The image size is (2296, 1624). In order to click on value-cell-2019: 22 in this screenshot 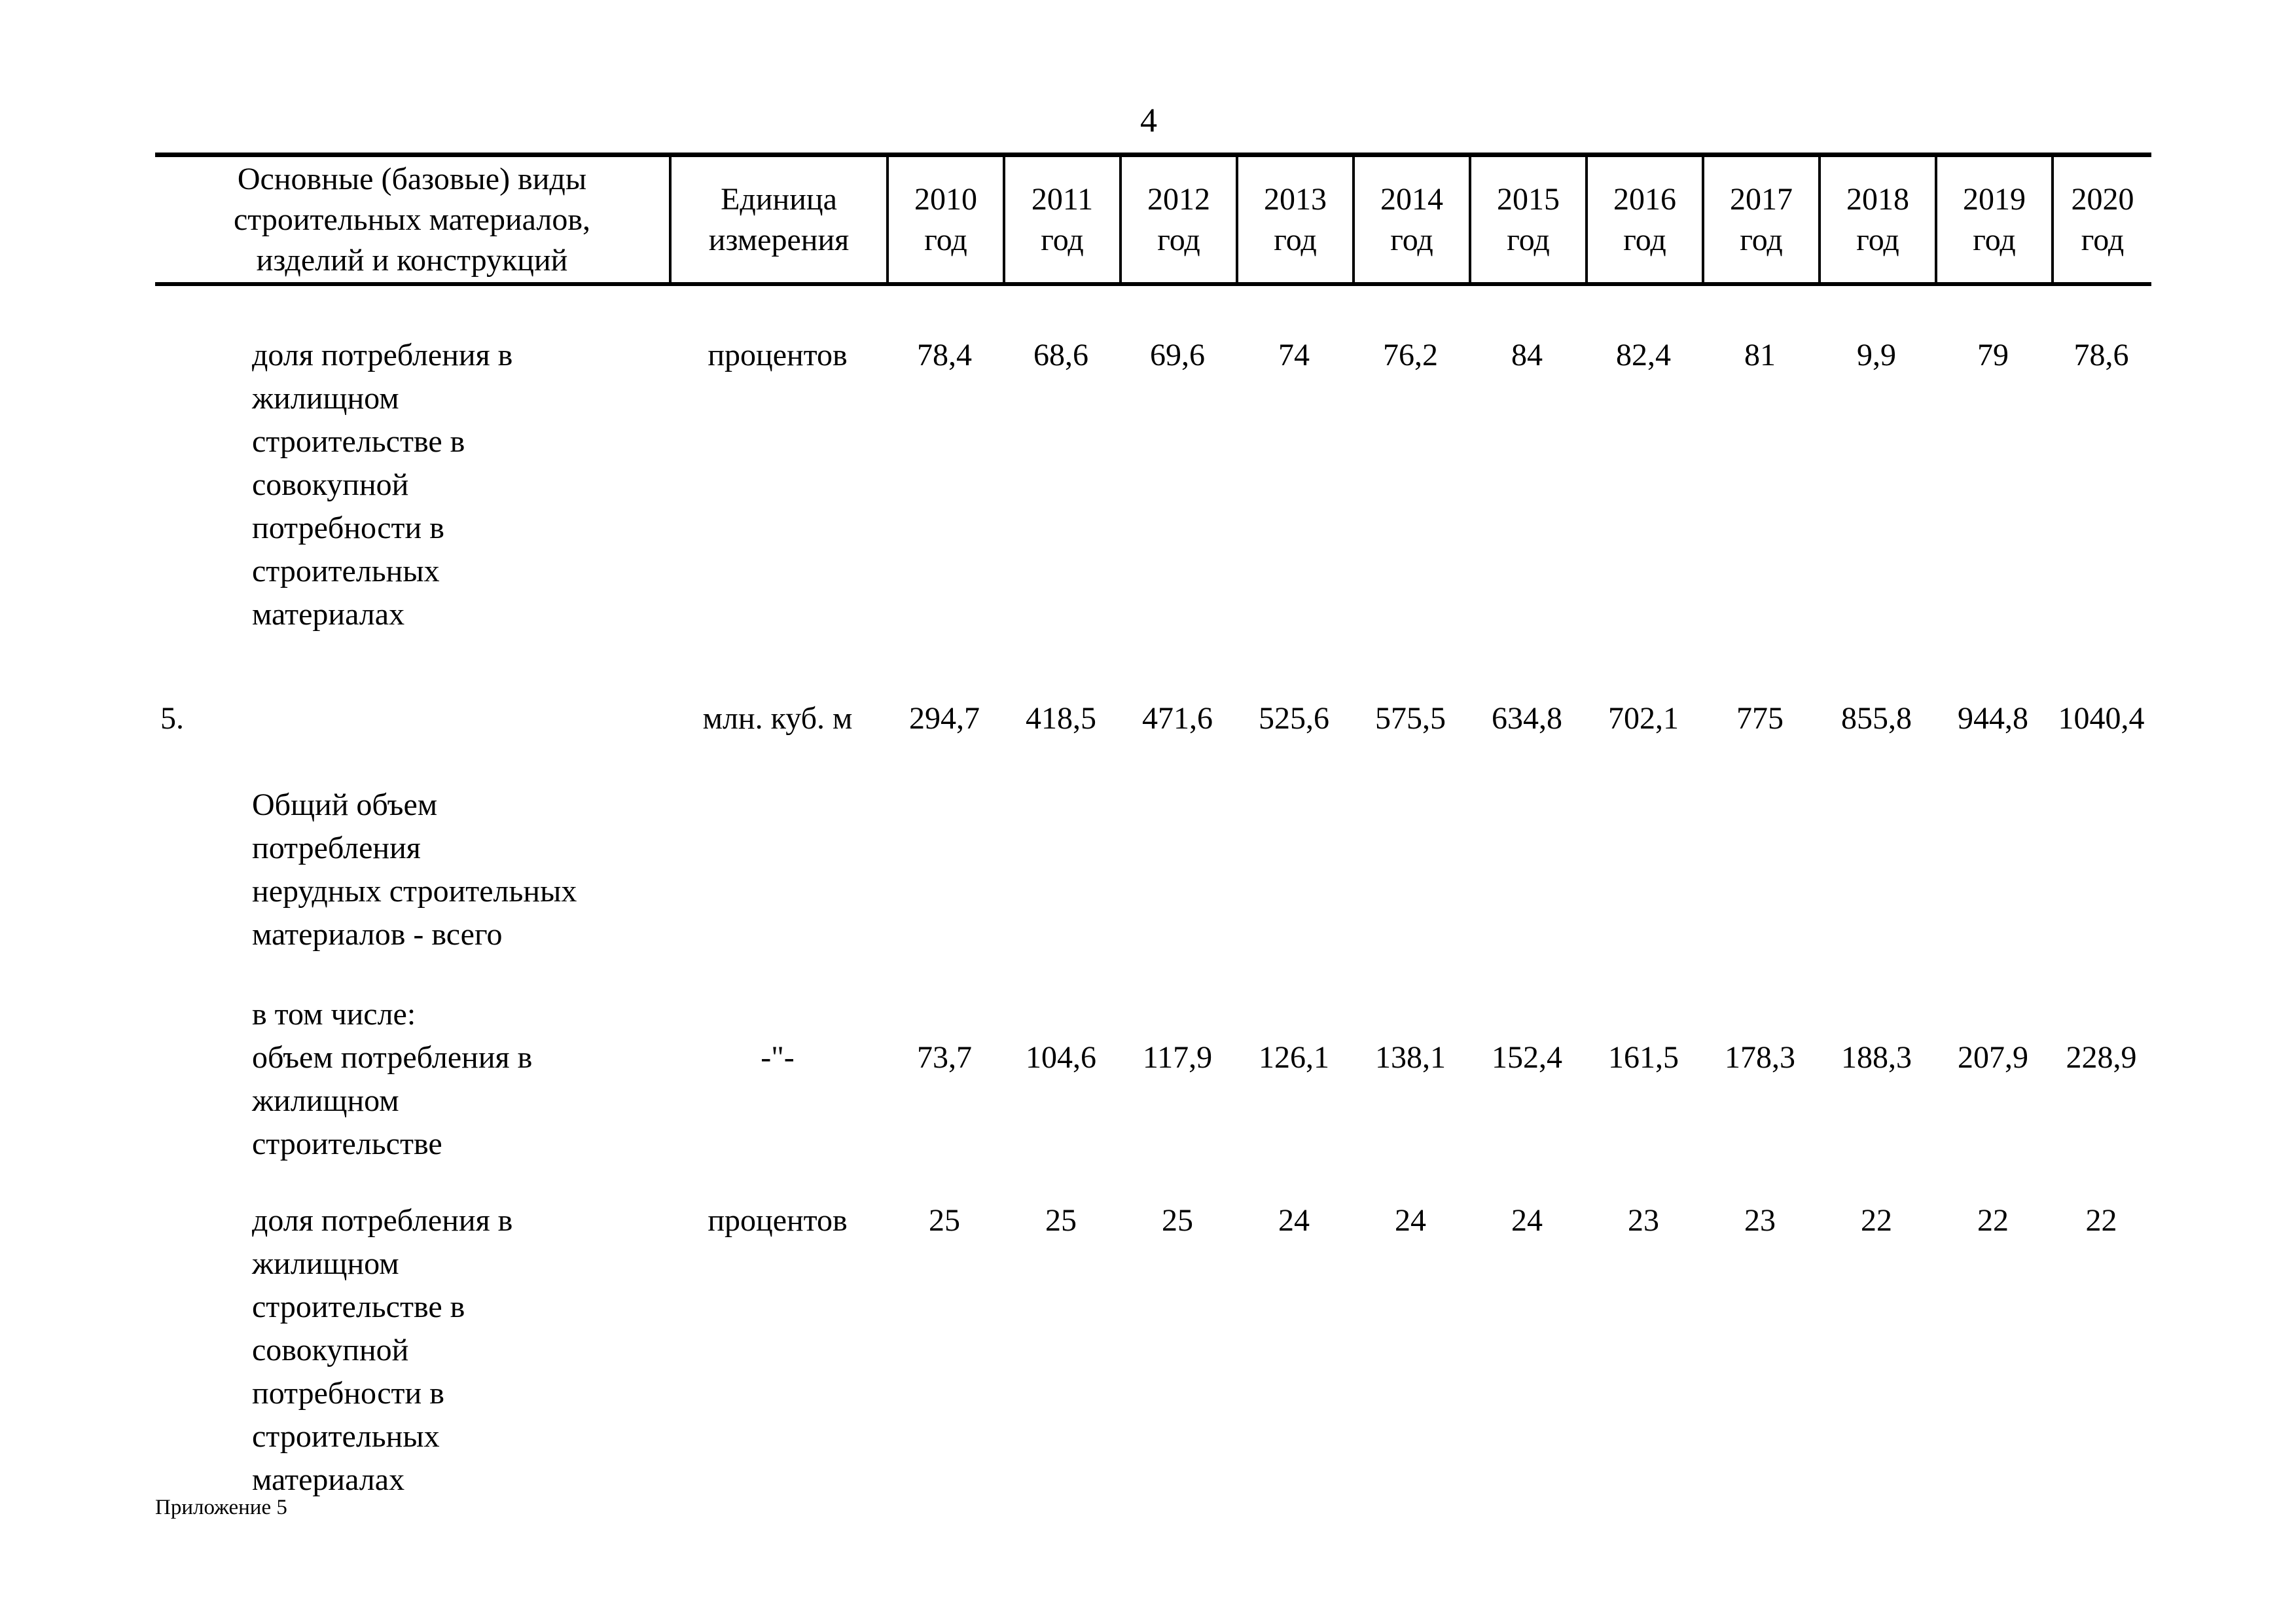, I will do `click(1993, 1220)`.